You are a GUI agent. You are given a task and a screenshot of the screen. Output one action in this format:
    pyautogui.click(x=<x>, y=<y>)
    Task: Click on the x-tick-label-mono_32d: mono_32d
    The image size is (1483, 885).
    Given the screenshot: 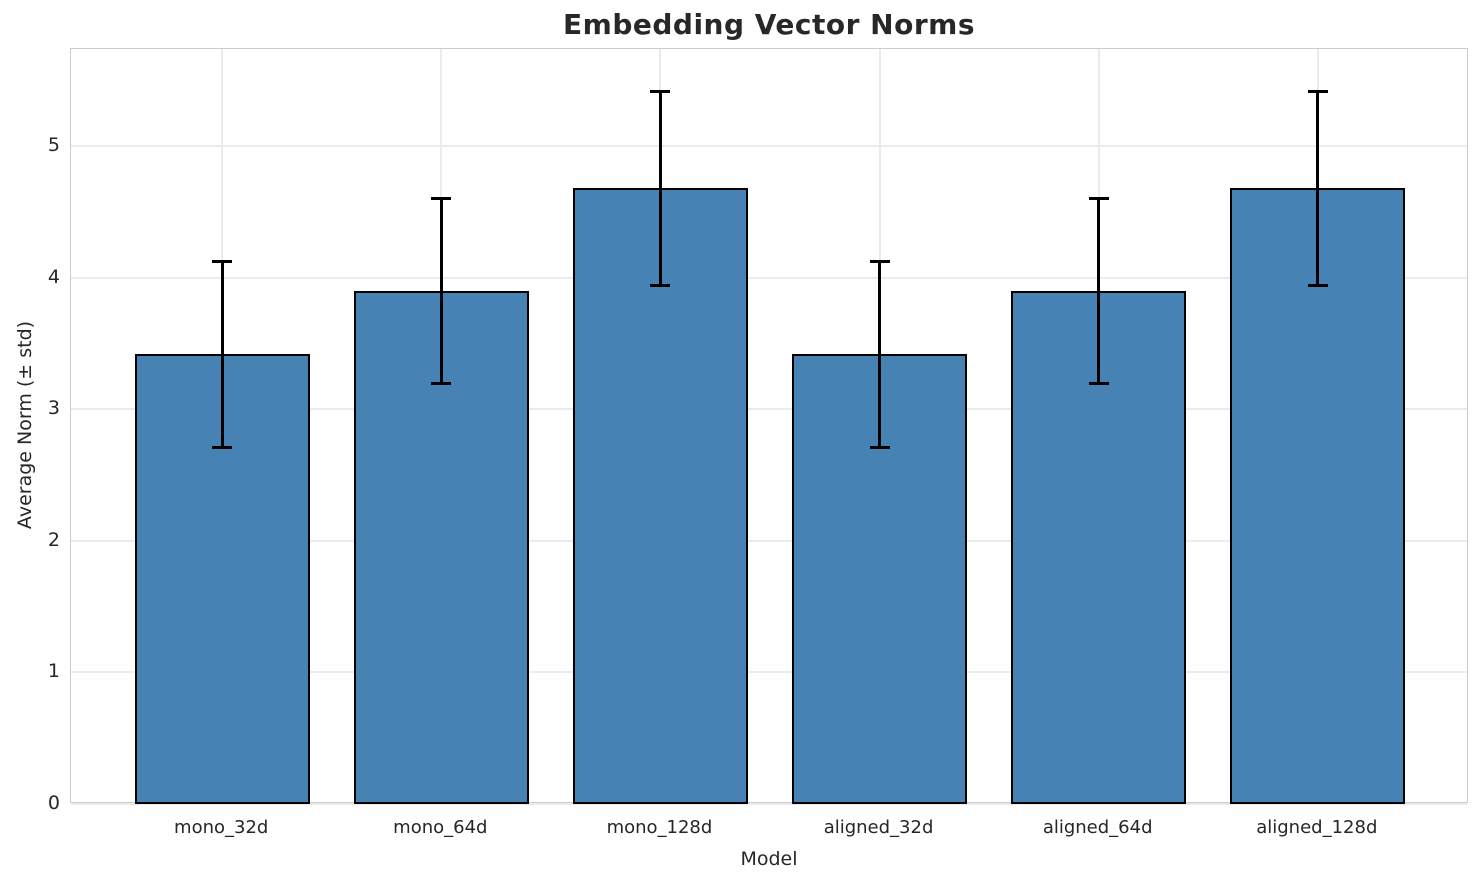 What is the action you would take?
    pyautogui.click(x=221, y=827)
    